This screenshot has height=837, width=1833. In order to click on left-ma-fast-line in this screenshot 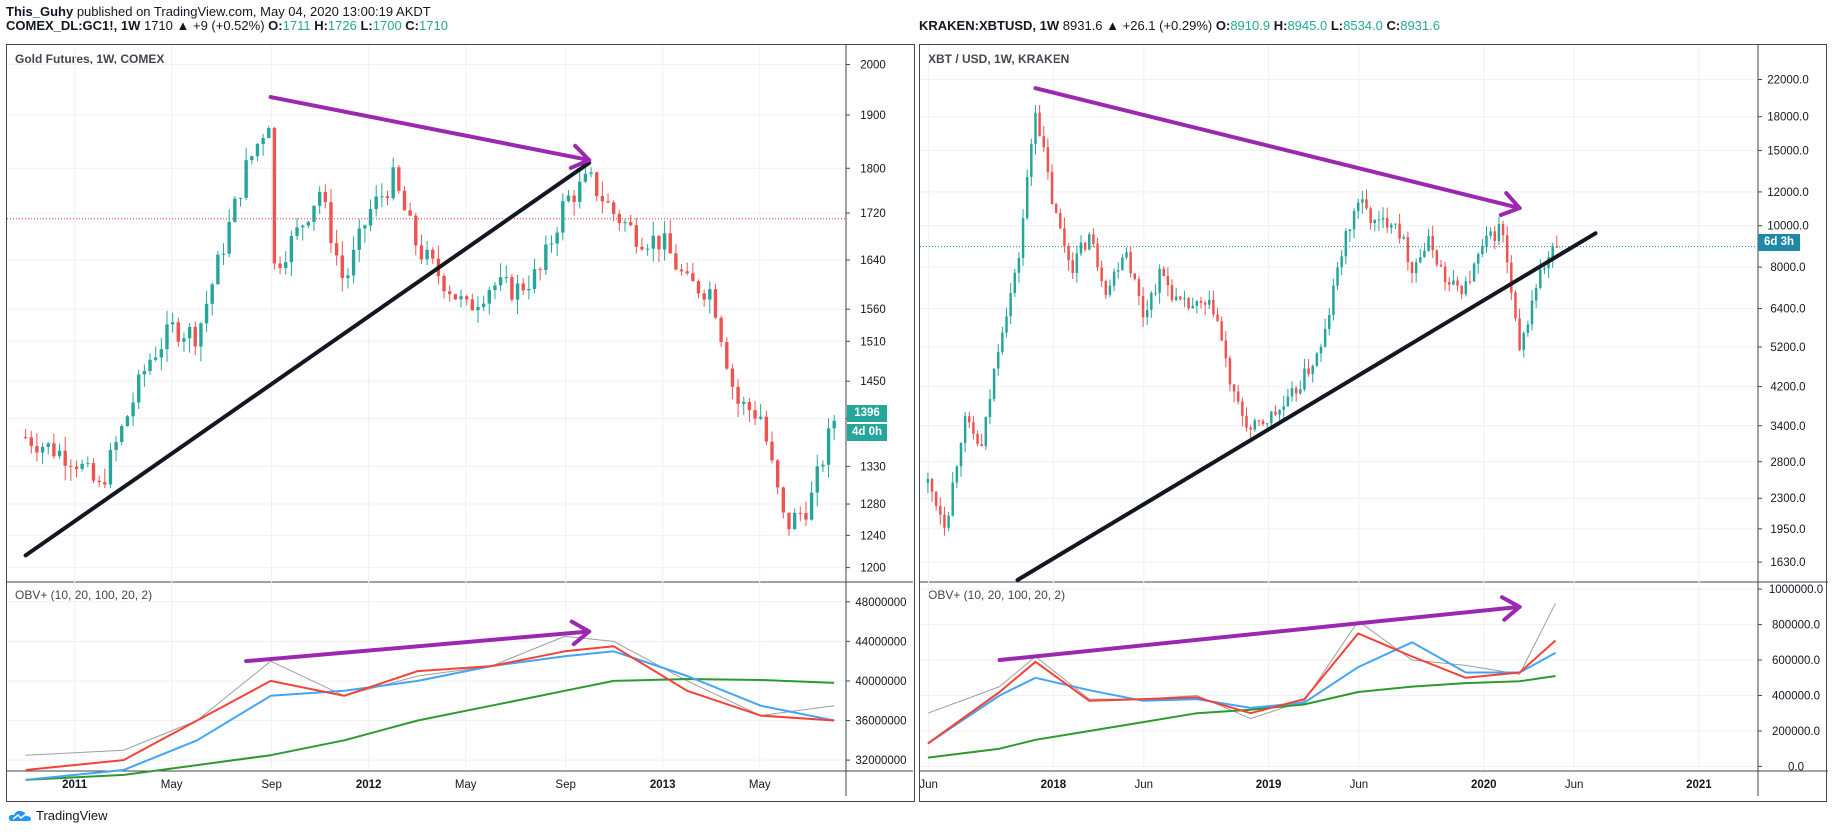, I will do `click(430, 708)`.